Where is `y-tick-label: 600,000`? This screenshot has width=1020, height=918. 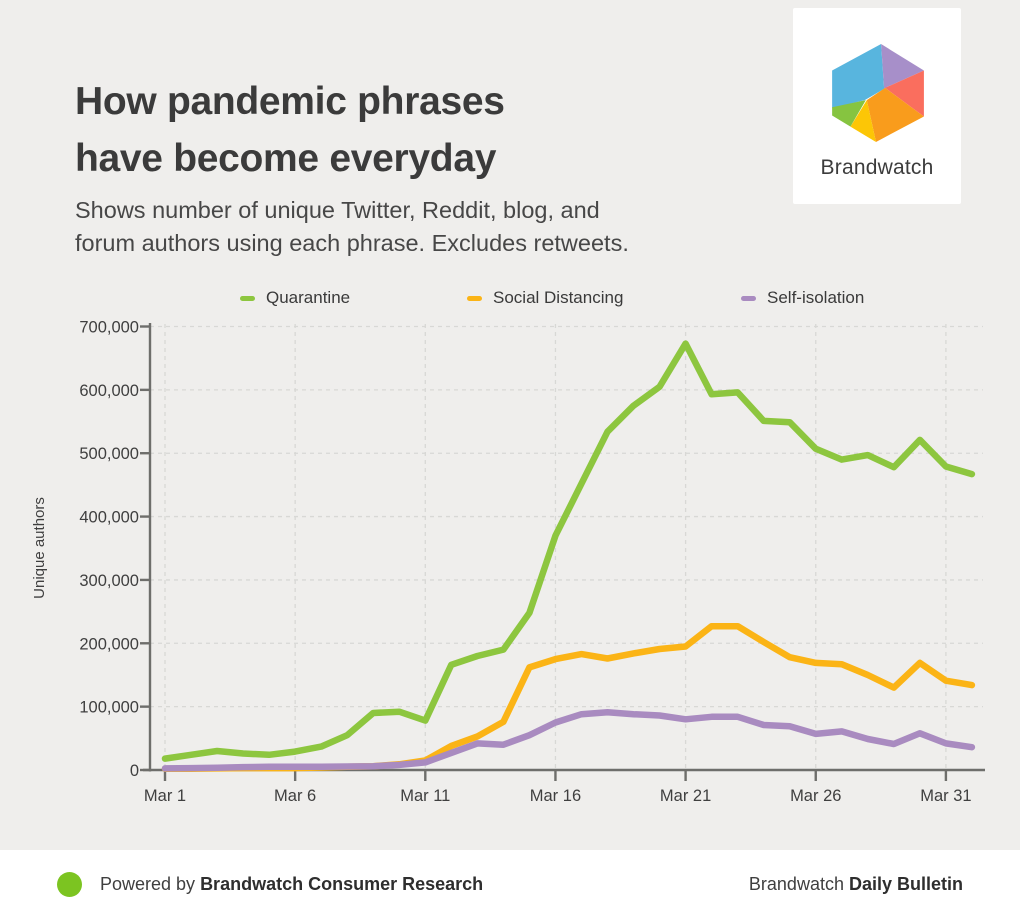
y-tick-label: 600,000 is located at coordinates (109, 391).